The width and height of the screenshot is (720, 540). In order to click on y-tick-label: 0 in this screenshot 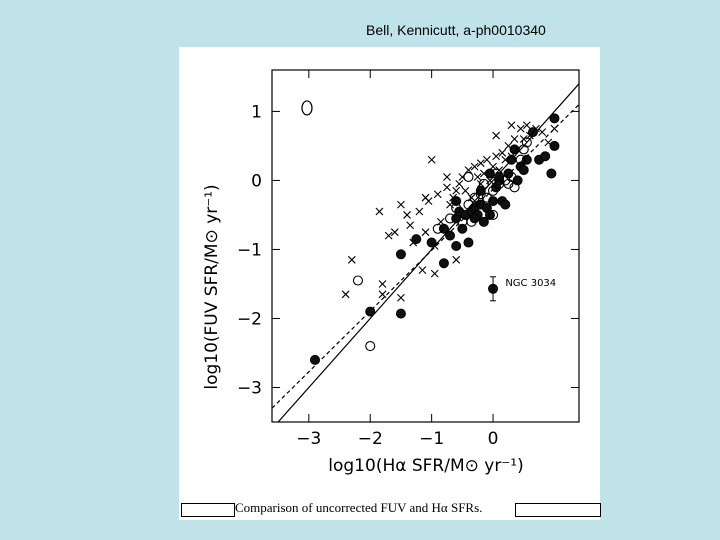, I will do `click(256, 181)`.